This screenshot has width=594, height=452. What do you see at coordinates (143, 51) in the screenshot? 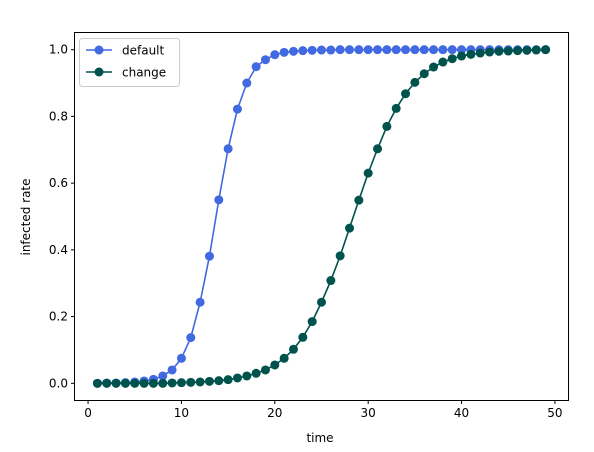
I see `legend-label: default` at bounding box center [143, 51].